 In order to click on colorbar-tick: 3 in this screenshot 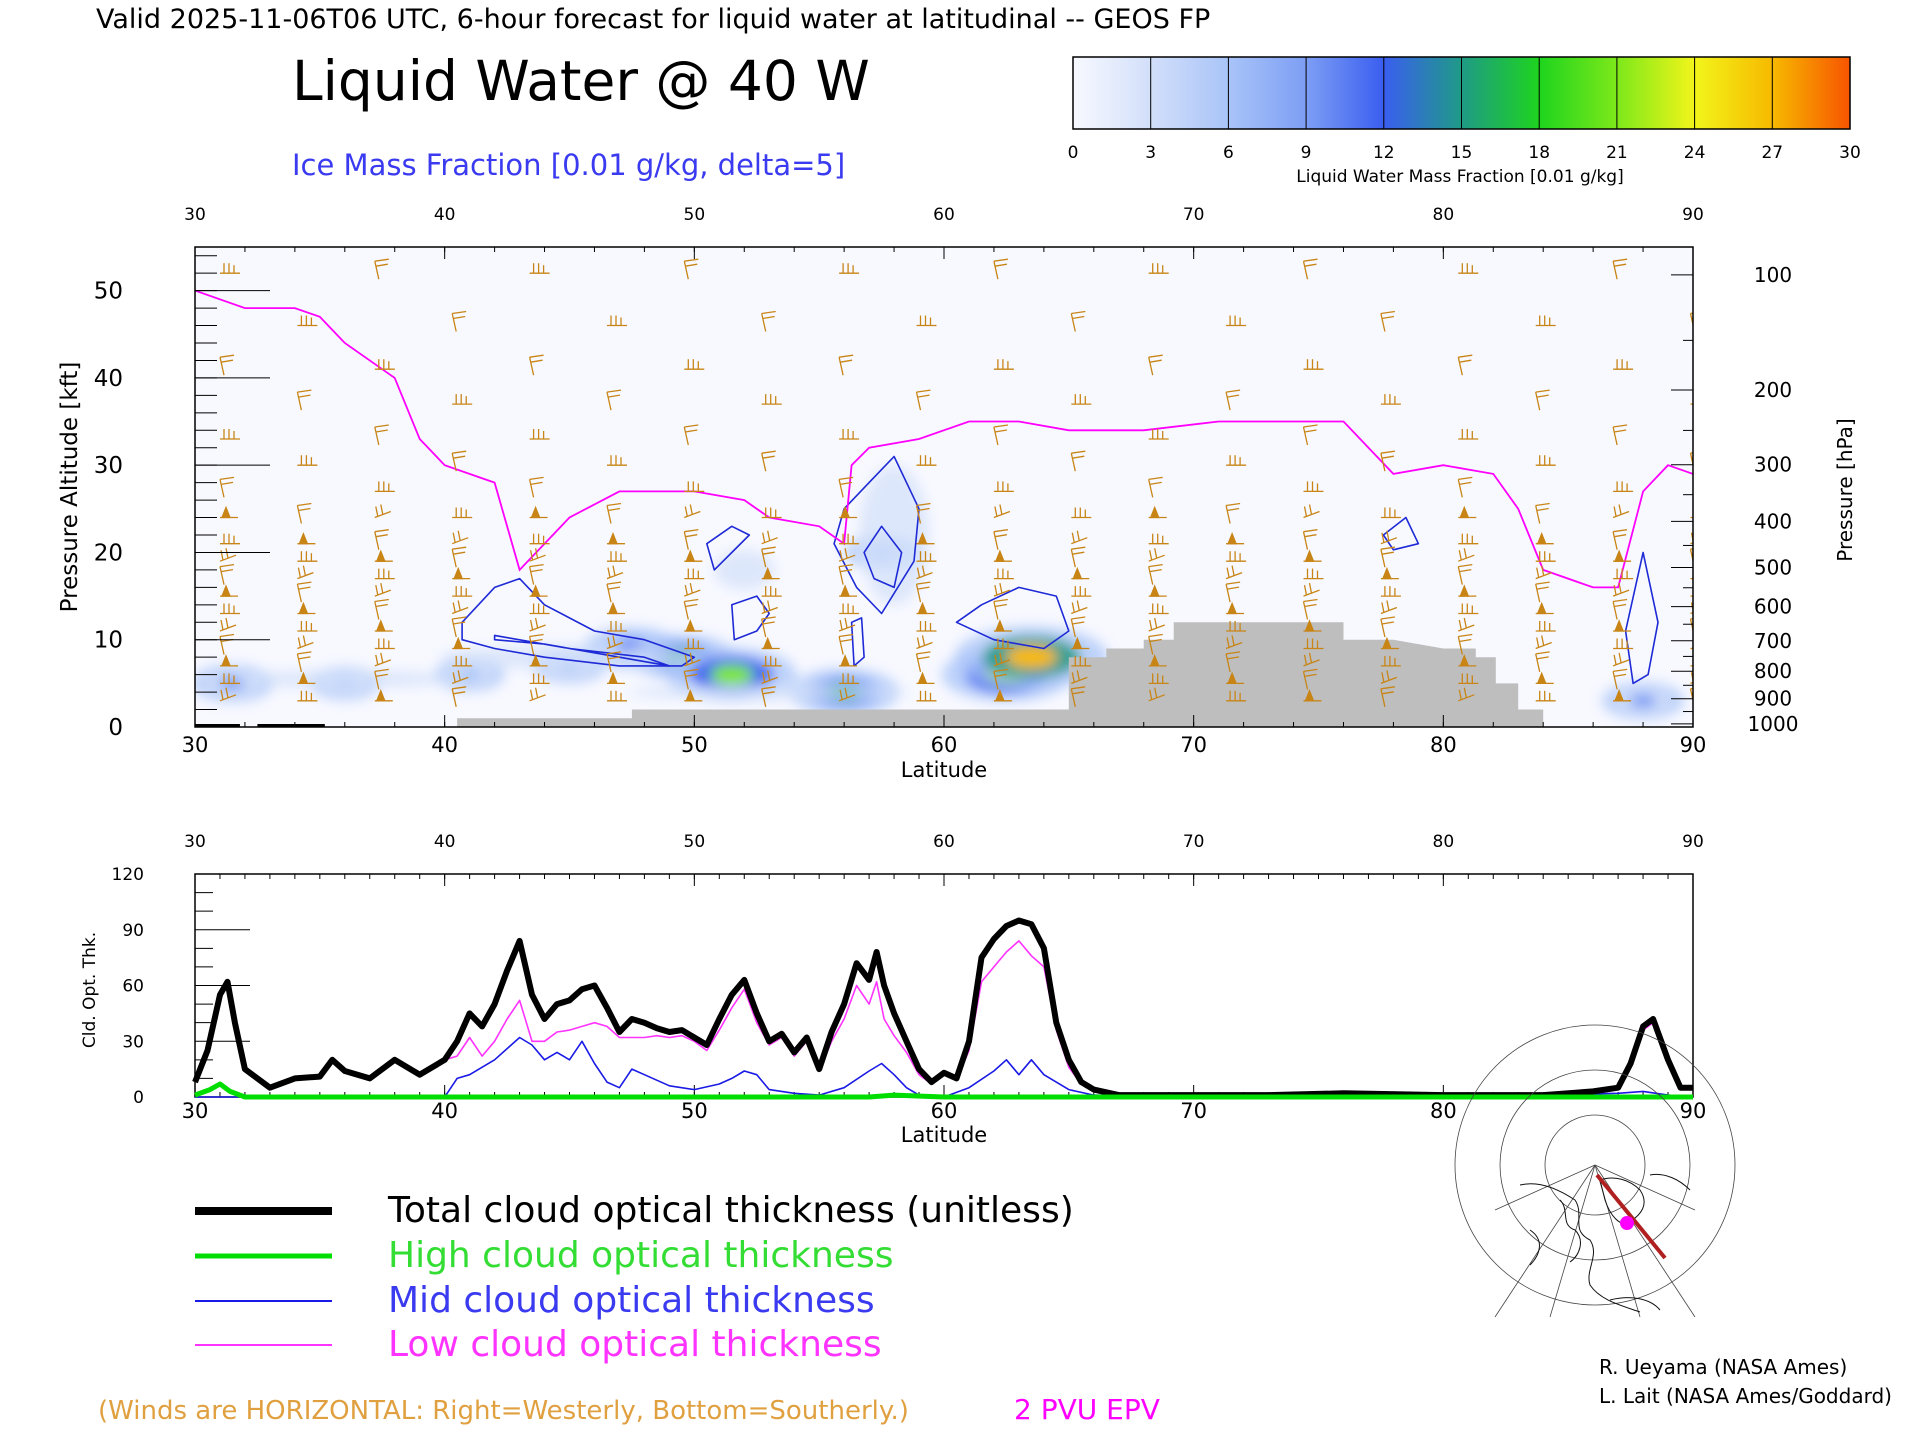, I will do `click(1150, 153)`.